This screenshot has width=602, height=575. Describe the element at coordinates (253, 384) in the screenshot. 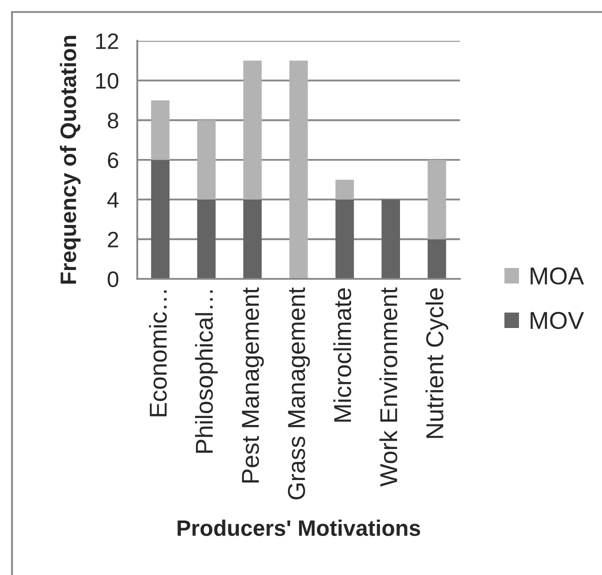

I see `x-tick-label: Pest Management` at that location.